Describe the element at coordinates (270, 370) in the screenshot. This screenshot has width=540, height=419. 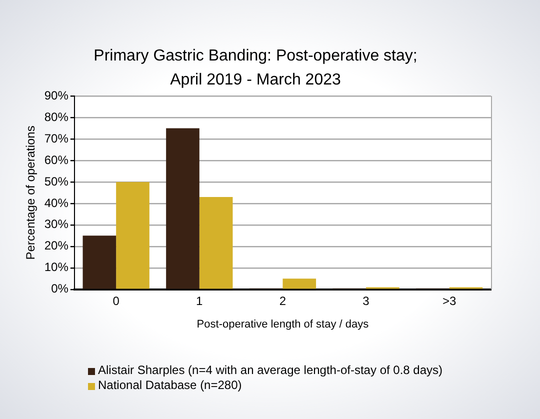
I see `legend-label: Alistair Sharples (n=4 with an average length-of-stay of 0.8 days)` at that location.